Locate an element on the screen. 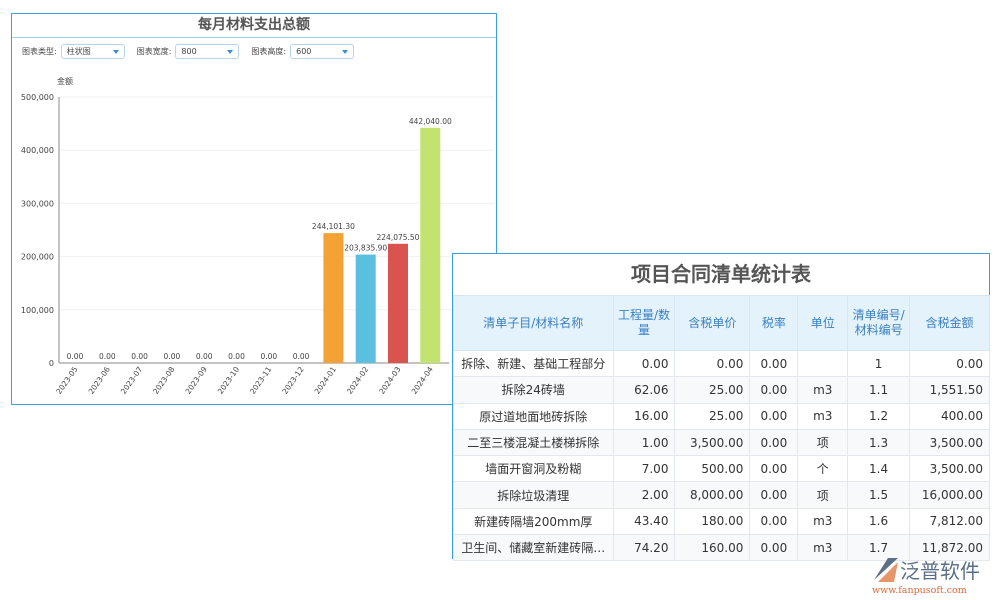 This screenshot has width=1000, height=600. chart-height-label: 图表高度: is located at coordinates (269, 51).